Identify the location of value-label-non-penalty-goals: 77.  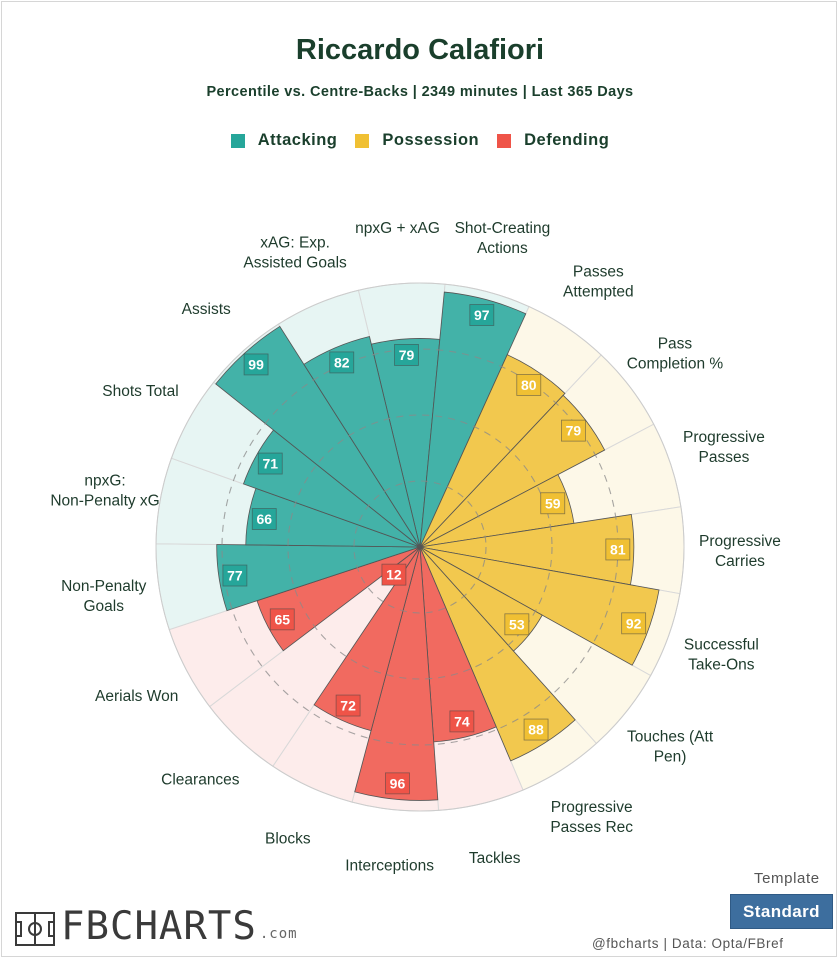
(235, 575).